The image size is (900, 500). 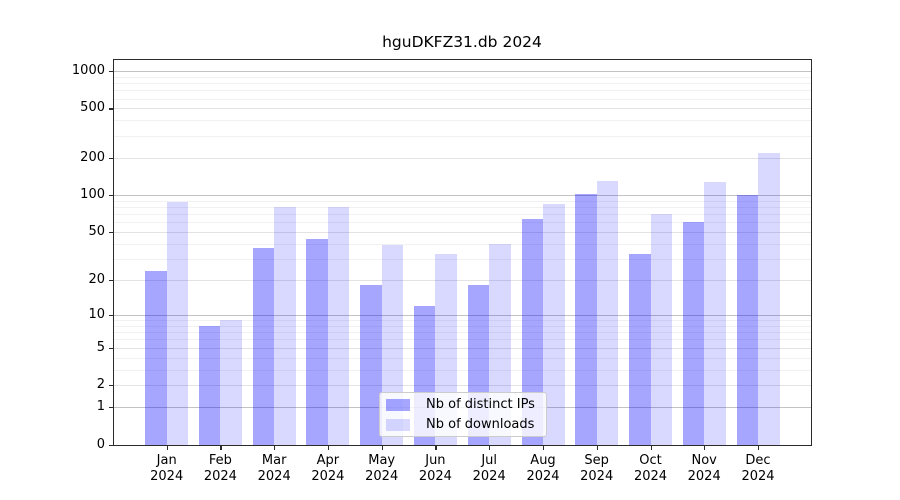 What do you see at coordinates (759, 447) in the screenshot?
I see `x-tick-dec` at bounding box center [759, 447].